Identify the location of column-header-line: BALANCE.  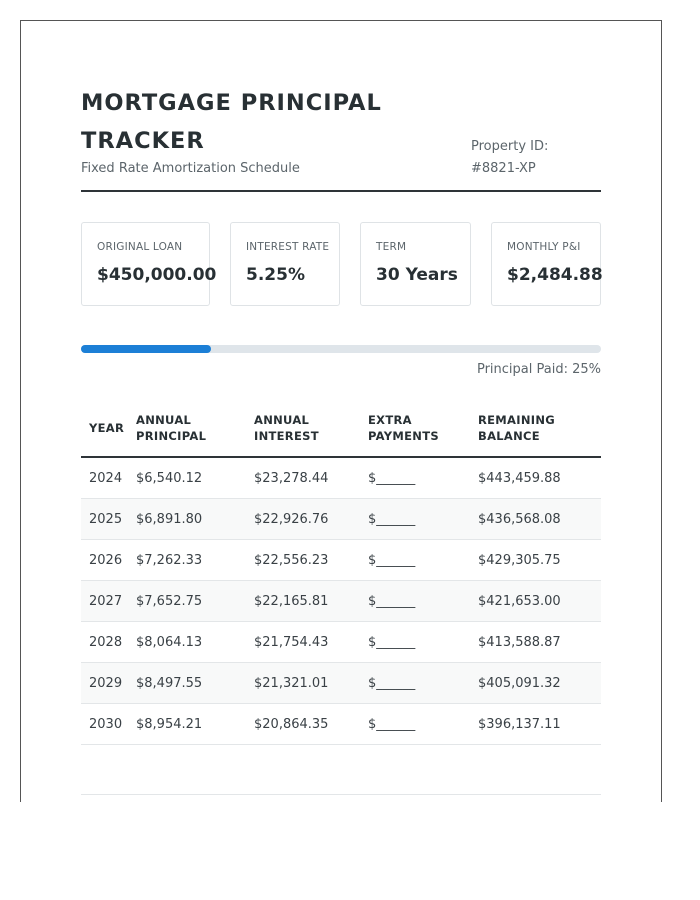
(509, 436).